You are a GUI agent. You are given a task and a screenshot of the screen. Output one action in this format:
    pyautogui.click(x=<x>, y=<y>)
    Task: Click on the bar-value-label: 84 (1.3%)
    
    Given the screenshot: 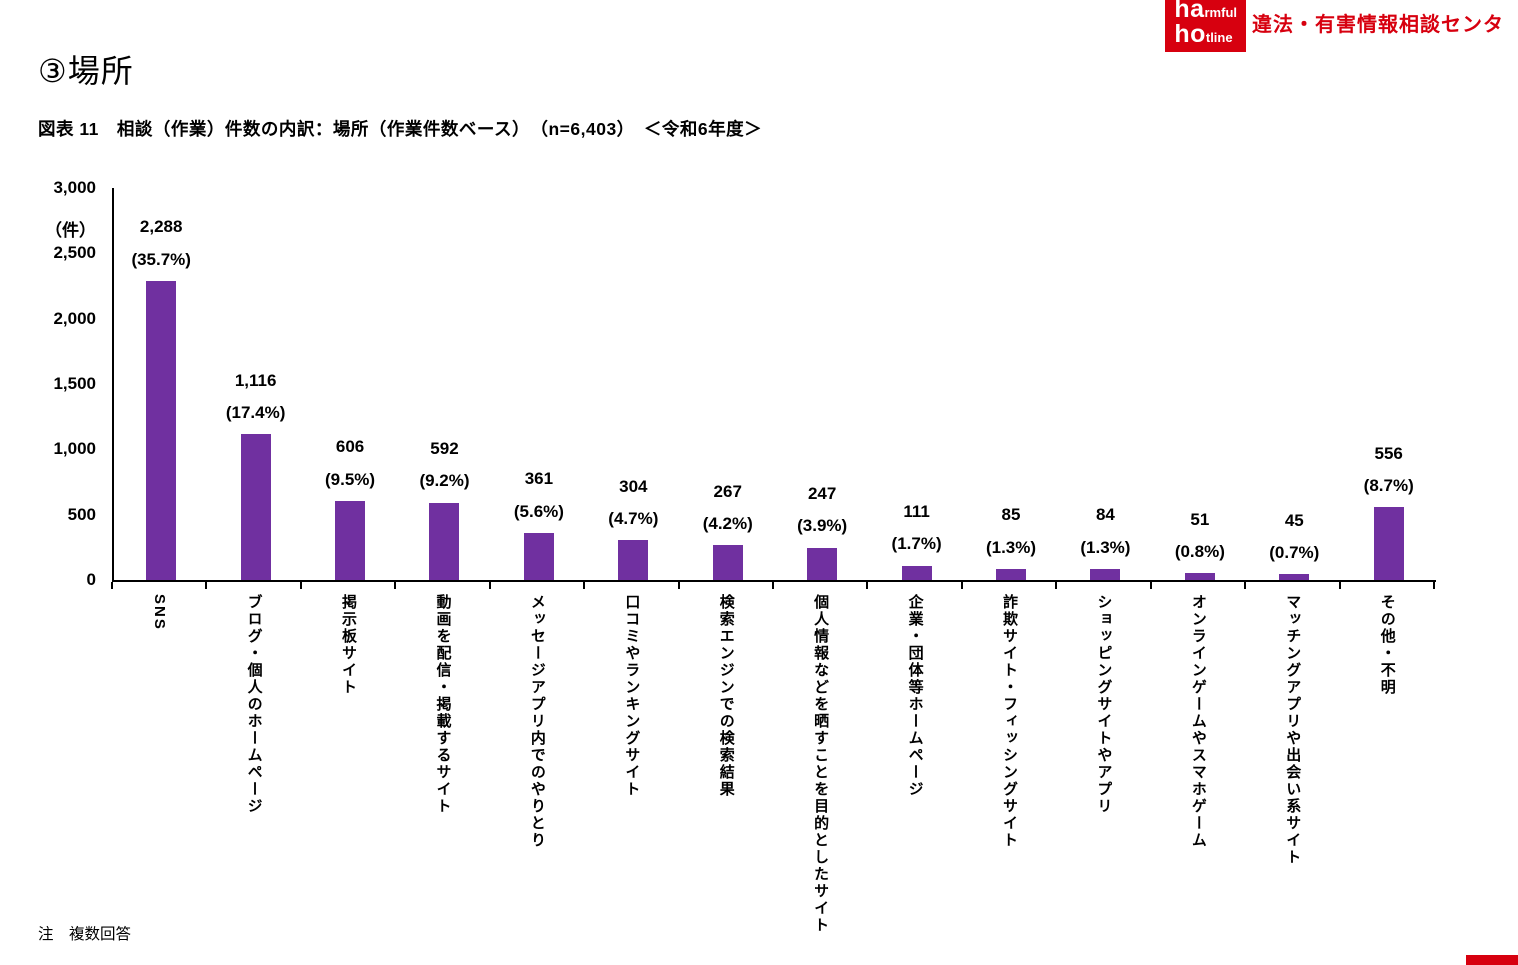 What is the action you would take?
    pyautogui.click(x=1105, y=531)
    